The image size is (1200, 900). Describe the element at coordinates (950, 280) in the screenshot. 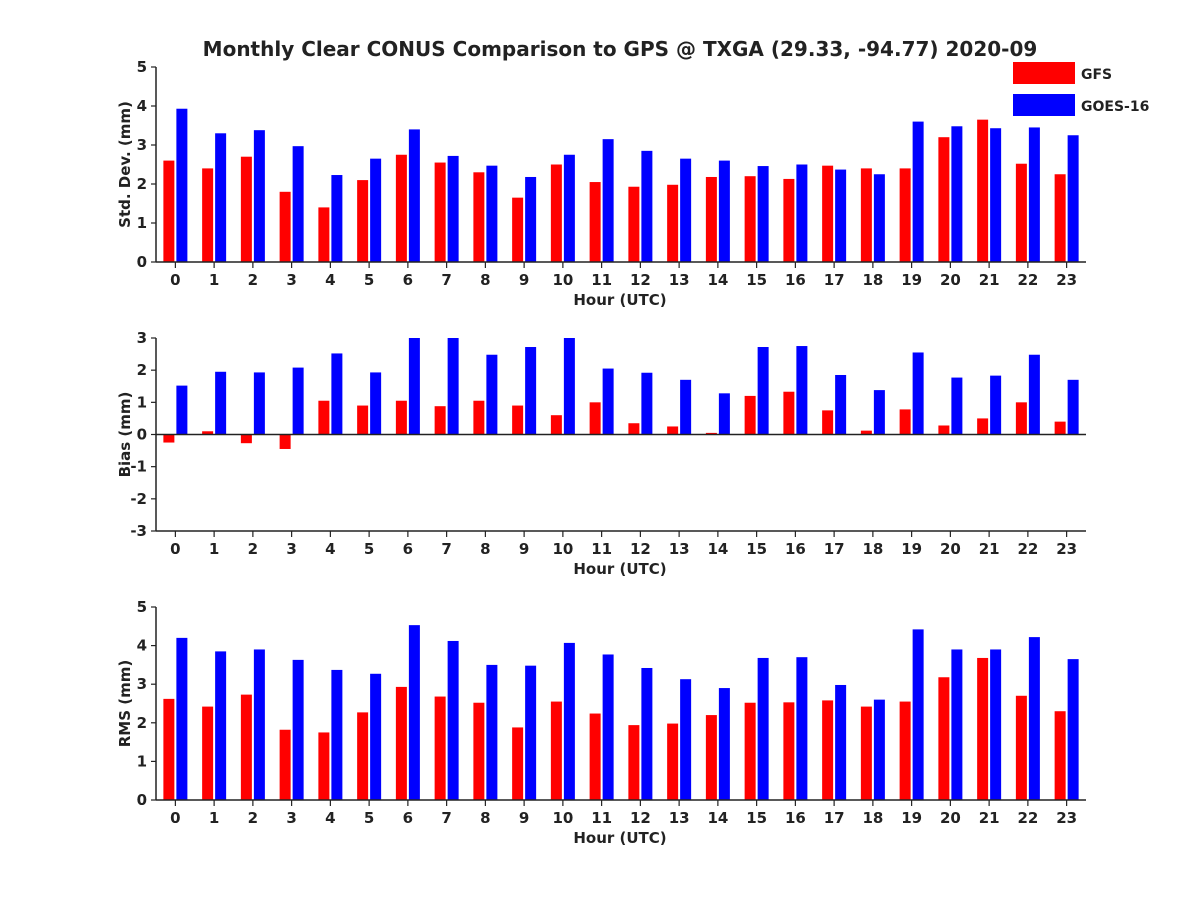

I see `x-tick-label: 20` at that location.